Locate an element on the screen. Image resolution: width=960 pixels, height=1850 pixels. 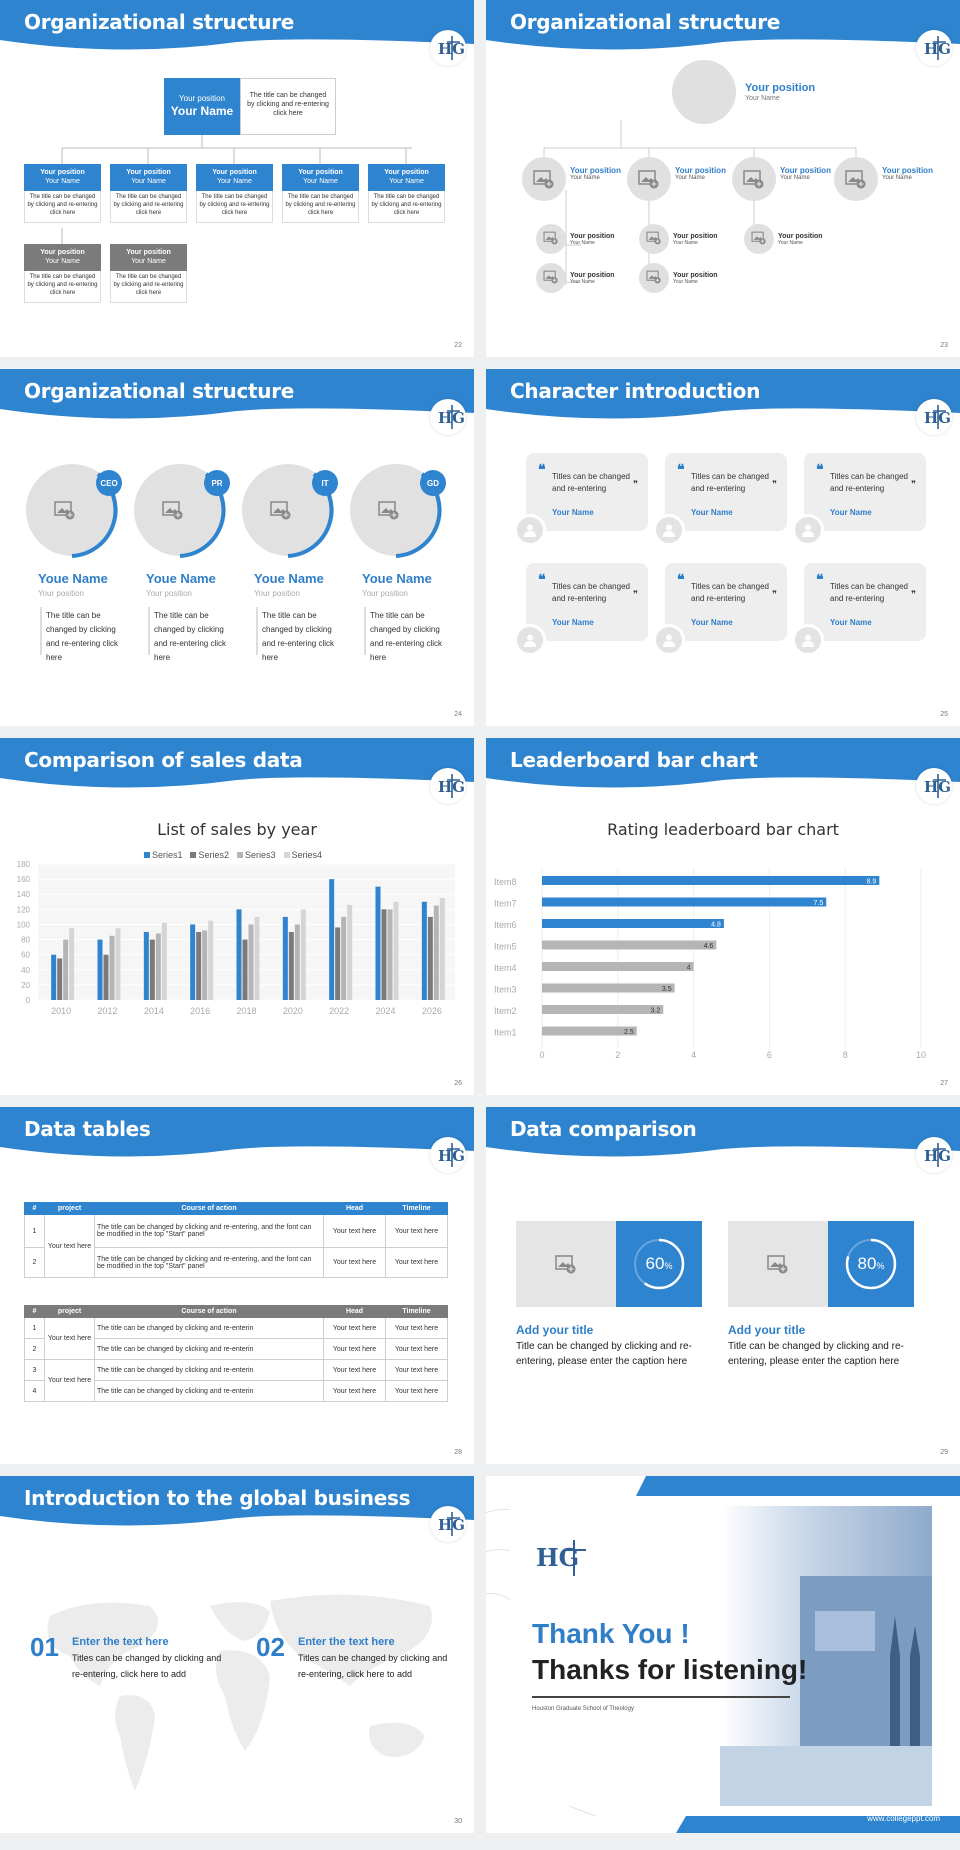
person-circle: IT is located at coordinates (290, 514).